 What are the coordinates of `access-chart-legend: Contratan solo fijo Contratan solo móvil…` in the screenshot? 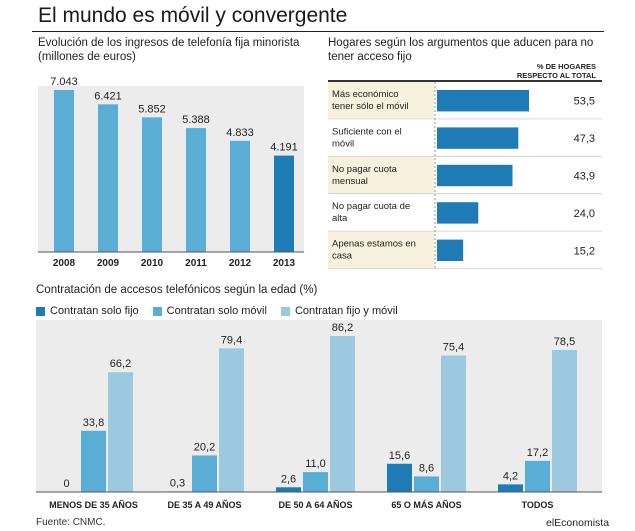 It's located at (217, 311).